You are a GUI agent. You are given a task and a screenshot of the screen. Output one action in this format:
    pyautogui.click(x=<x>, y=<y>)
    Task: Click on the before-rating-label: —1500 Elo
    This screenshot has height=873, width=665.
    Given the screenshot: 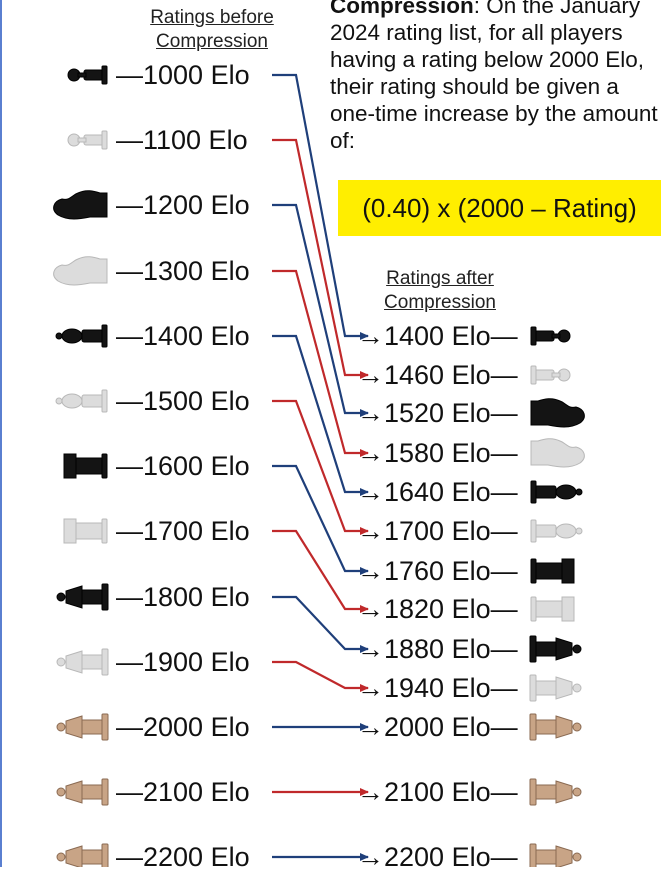 What is the action you would take?
    pyautogui.click(x=183, y=401)
    